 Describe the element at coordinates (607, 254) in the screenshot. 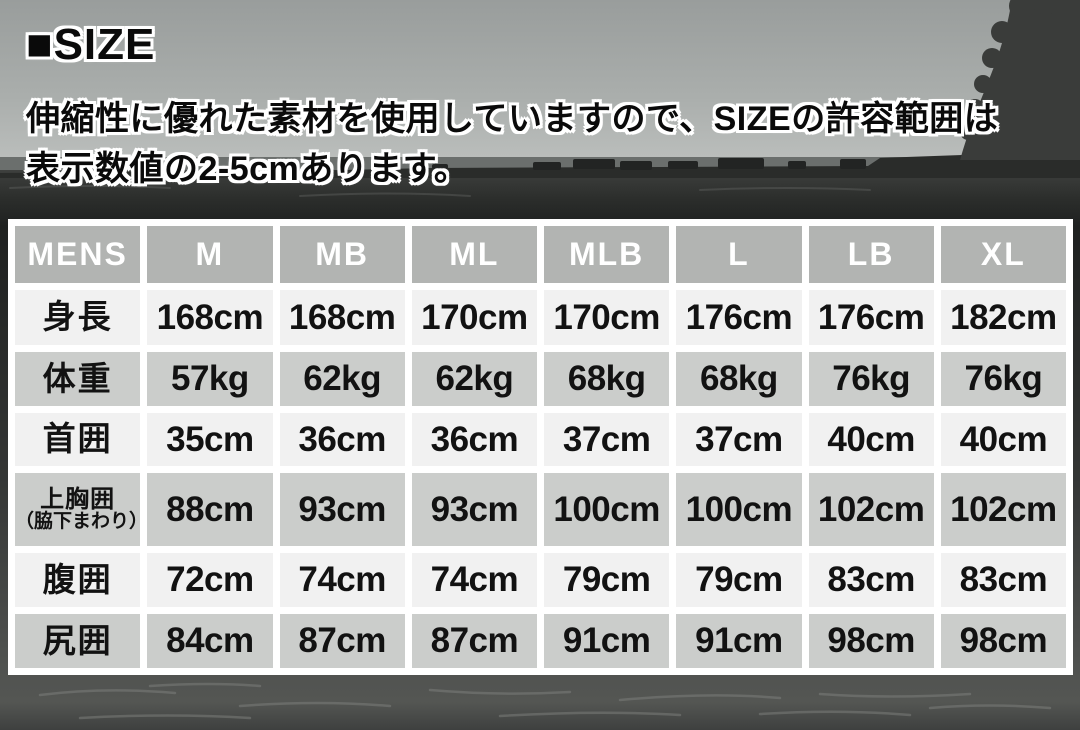

I see `column-header-mlb: MLB` at that location.